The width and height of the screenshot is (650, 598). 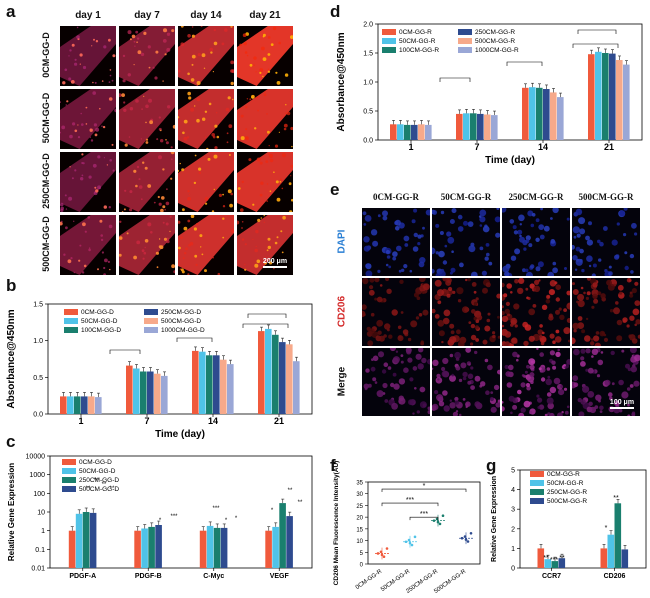 I want to click on significance-mark: *, so click(x=226, y=521).